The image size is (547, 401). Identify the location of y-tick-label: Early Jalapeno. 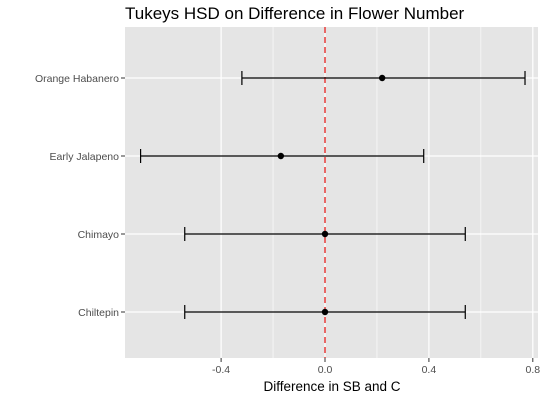
(85, 157).